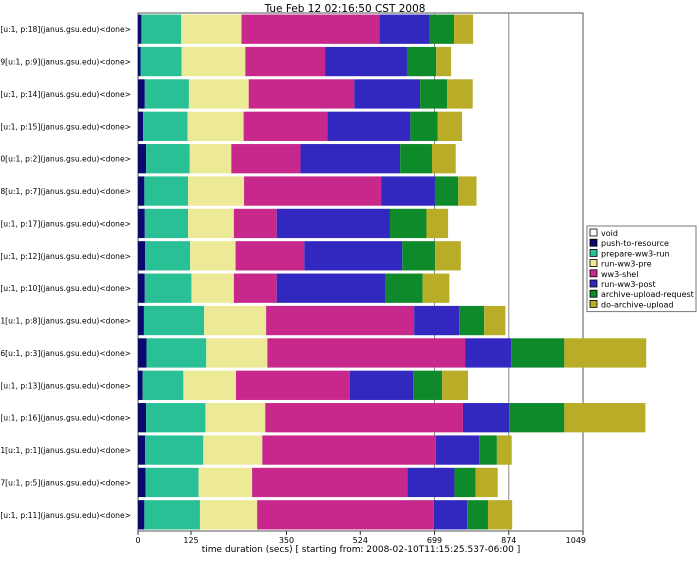 The width and height of the screenshot is (700, 562). What do you see at coordinates (286, 540) in the screenshot?
I see `x-tick-label: 350` at bounding box center [286, 540].